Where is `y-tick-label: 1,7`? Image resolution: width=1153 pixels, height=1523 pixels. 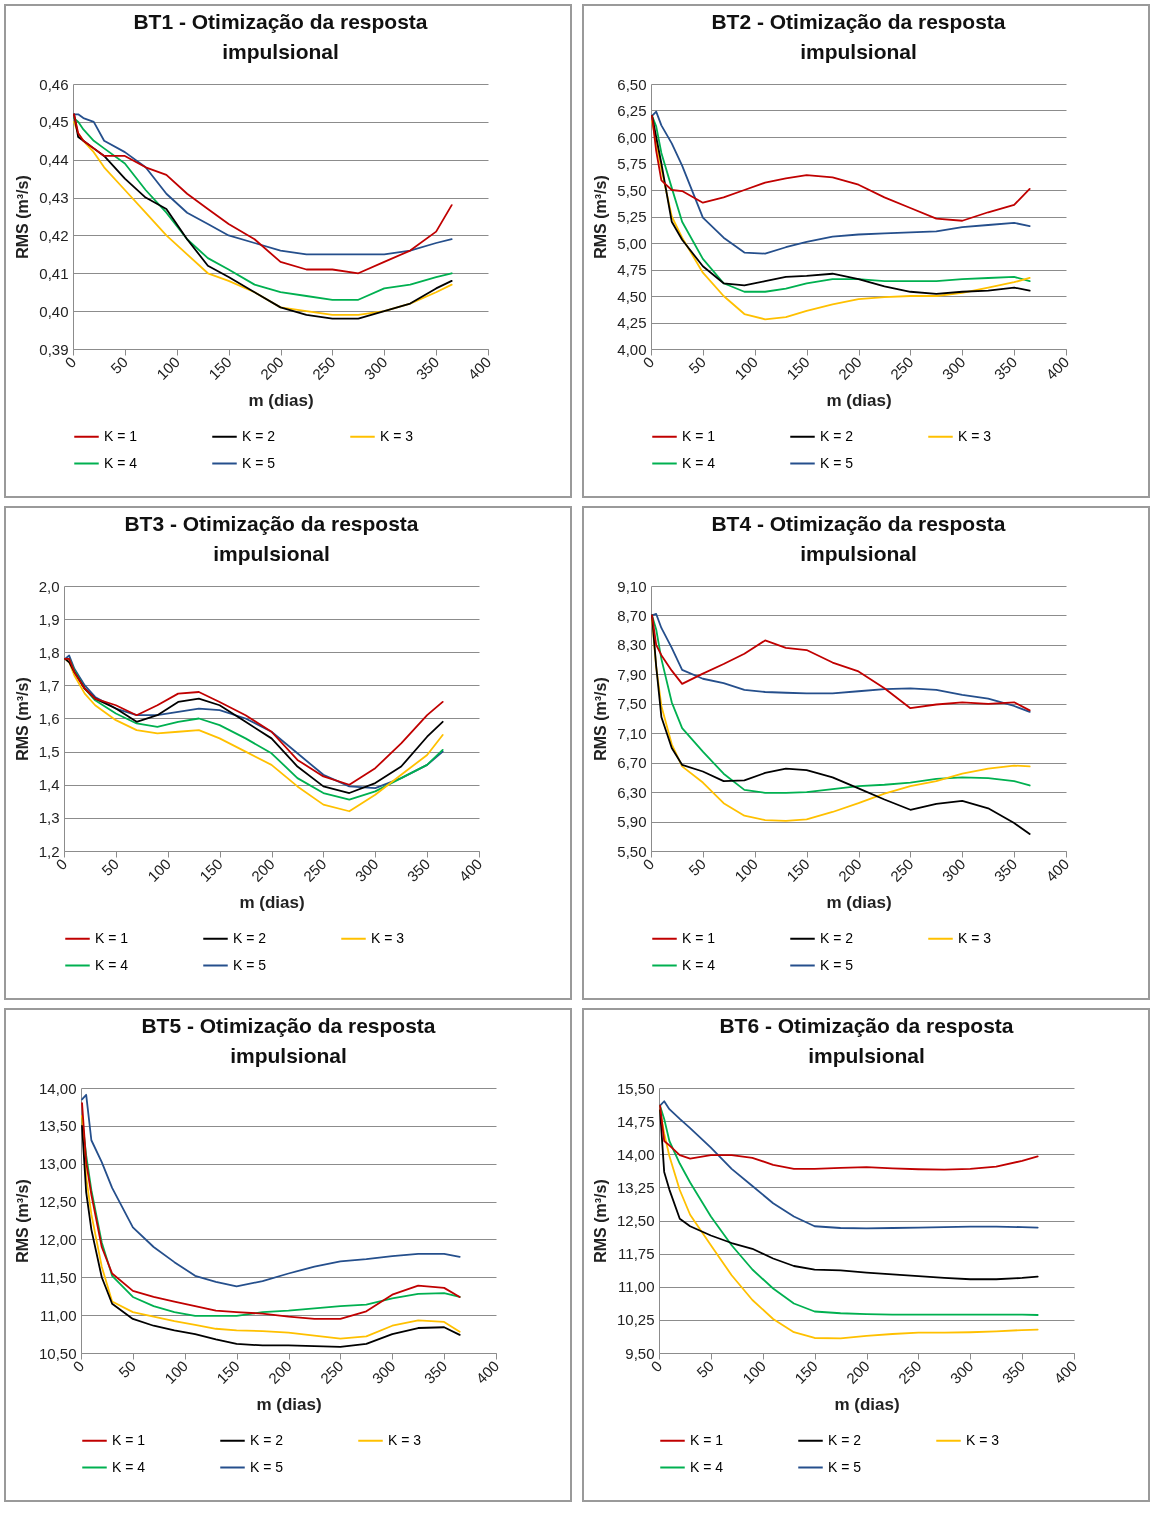 y-tick-label: 1,7 is located at coordinates (49, 685).